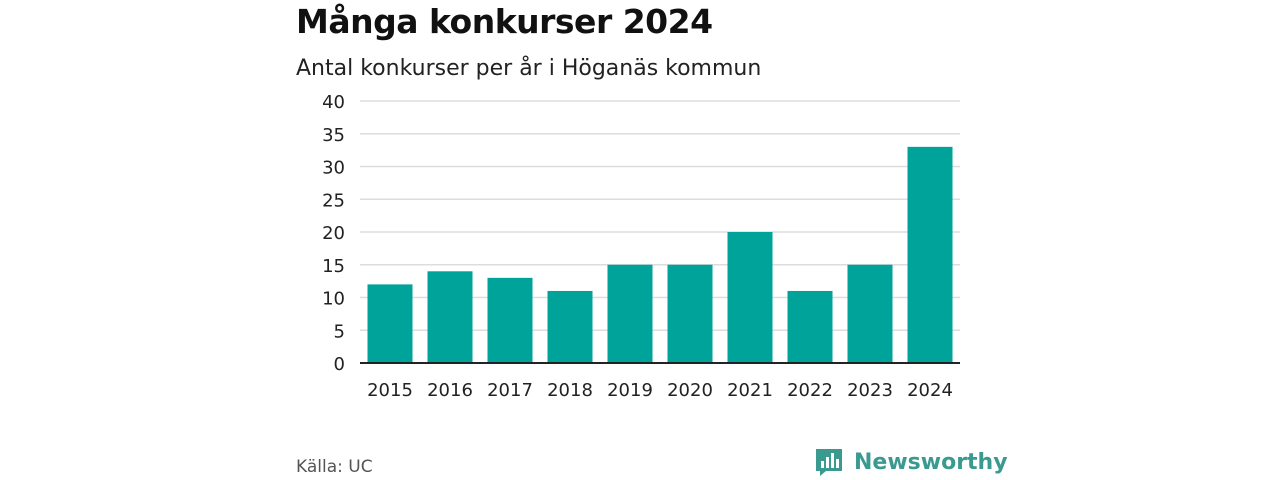 Image resolution: width=1280 pixels, height=480 pixels. I want to click on y-tick-label: 25, so click(333, 200).